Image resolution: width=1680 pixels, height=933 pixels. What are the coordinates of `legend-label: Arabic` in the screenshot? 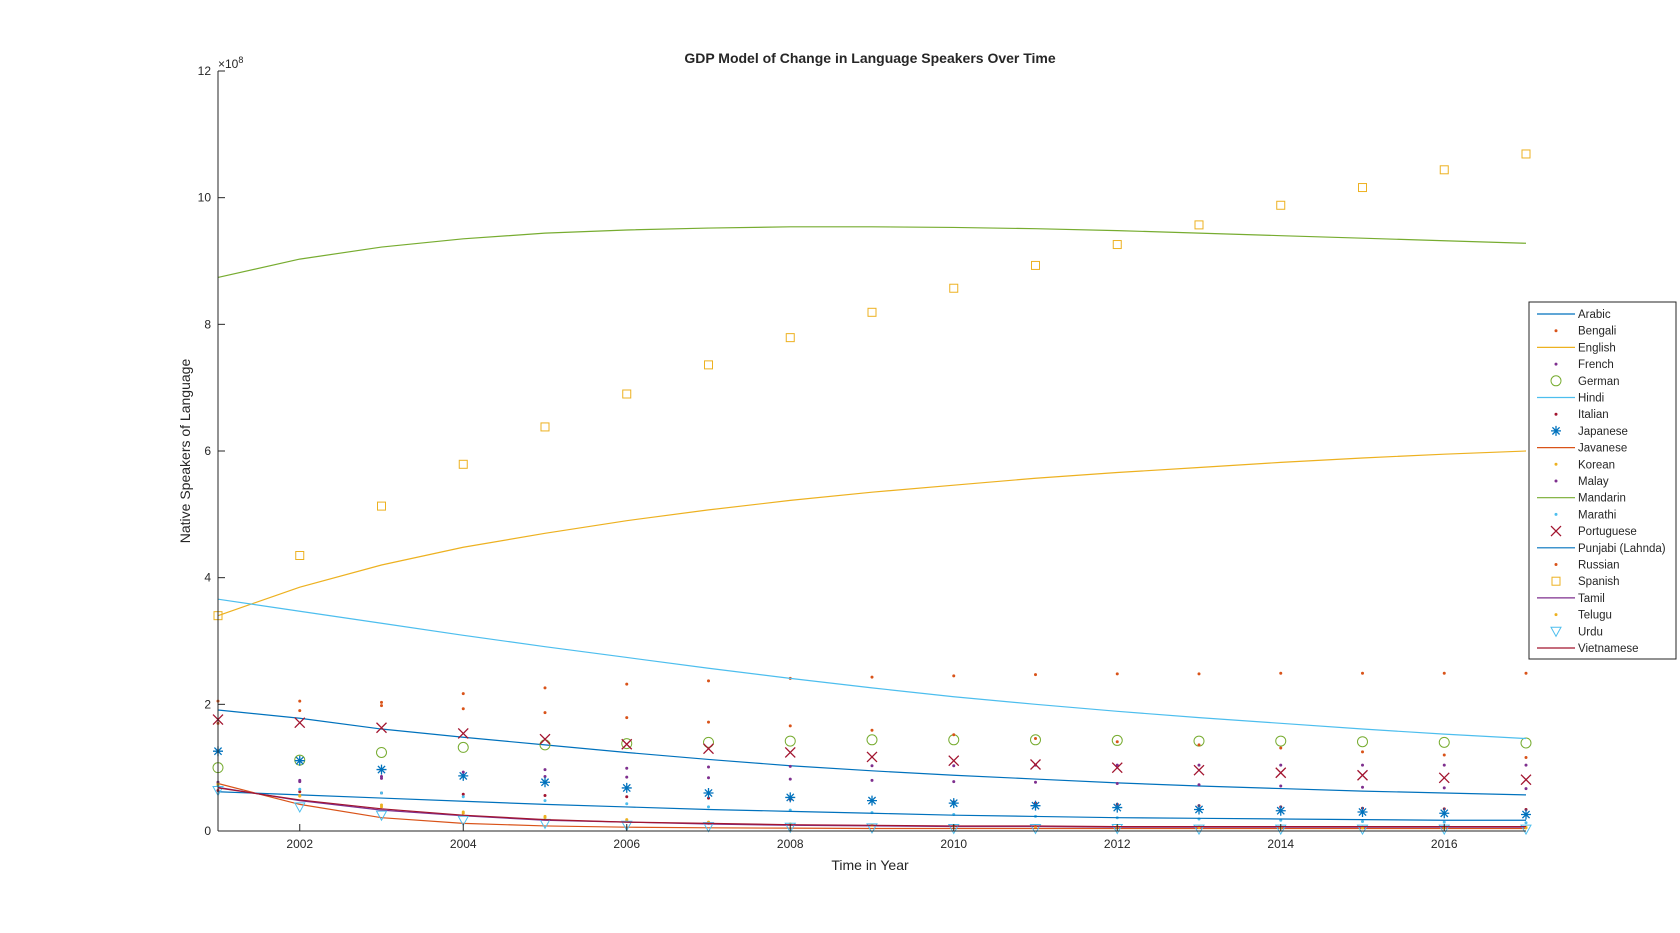 It's located at (1594, 315).